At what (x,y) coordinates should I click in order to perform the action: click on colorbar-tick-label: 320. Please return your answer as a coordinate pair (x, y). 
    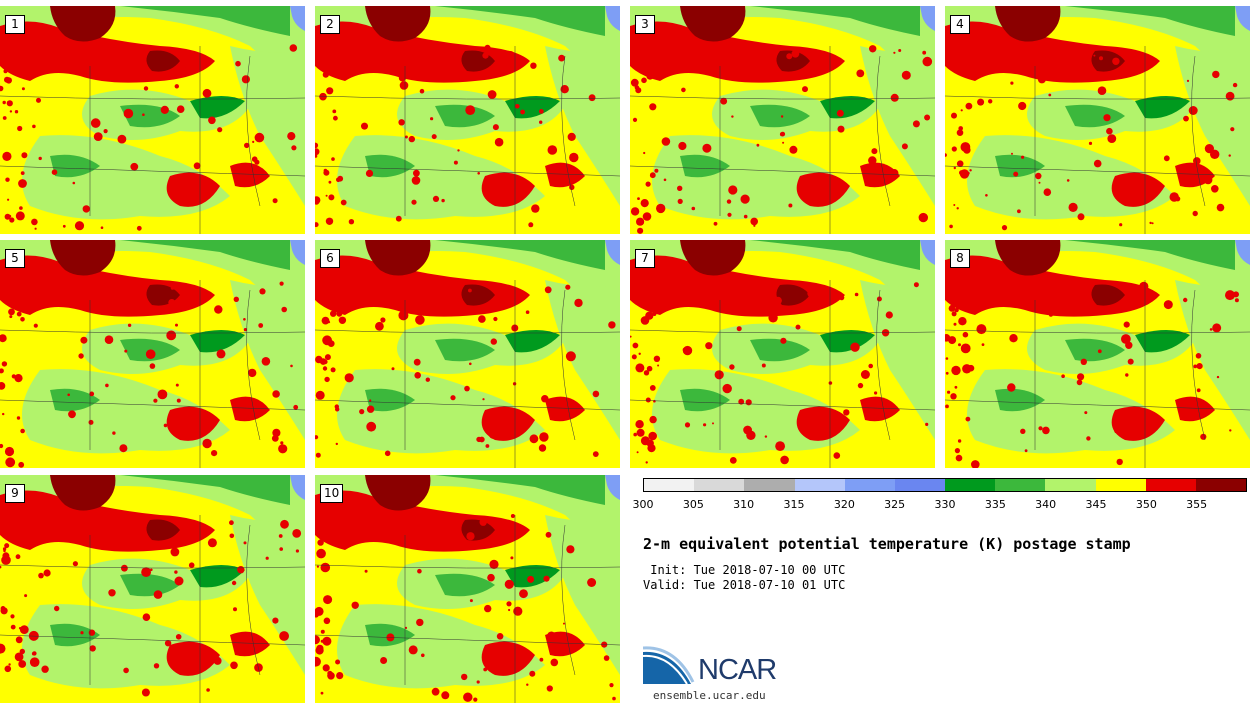
    Looking at the image, I should click on (844, 504).